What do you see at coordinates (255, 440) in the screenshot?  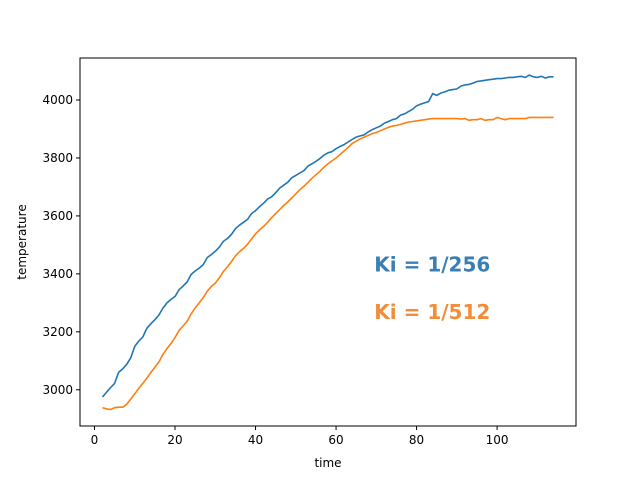 I see `x-tick-label: 40` at bounding box center [255, 440].